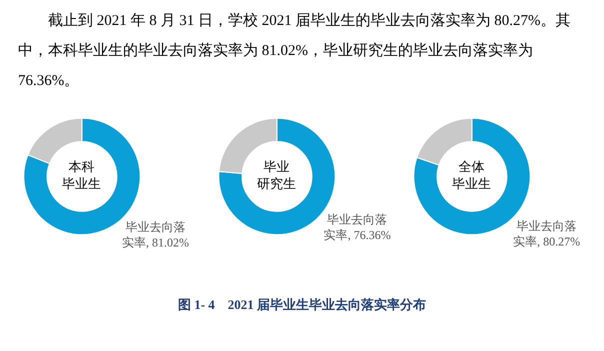  I want to click on data-label: 毕业去向落实率, 81.02%, so click(156, 235).